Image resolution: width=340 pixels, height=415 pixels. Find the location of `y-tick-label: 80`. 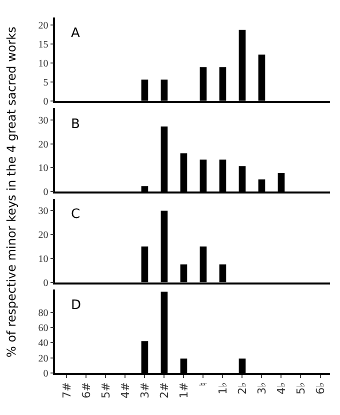

y-tick-label: 80 is located at coordinates (43, 313).